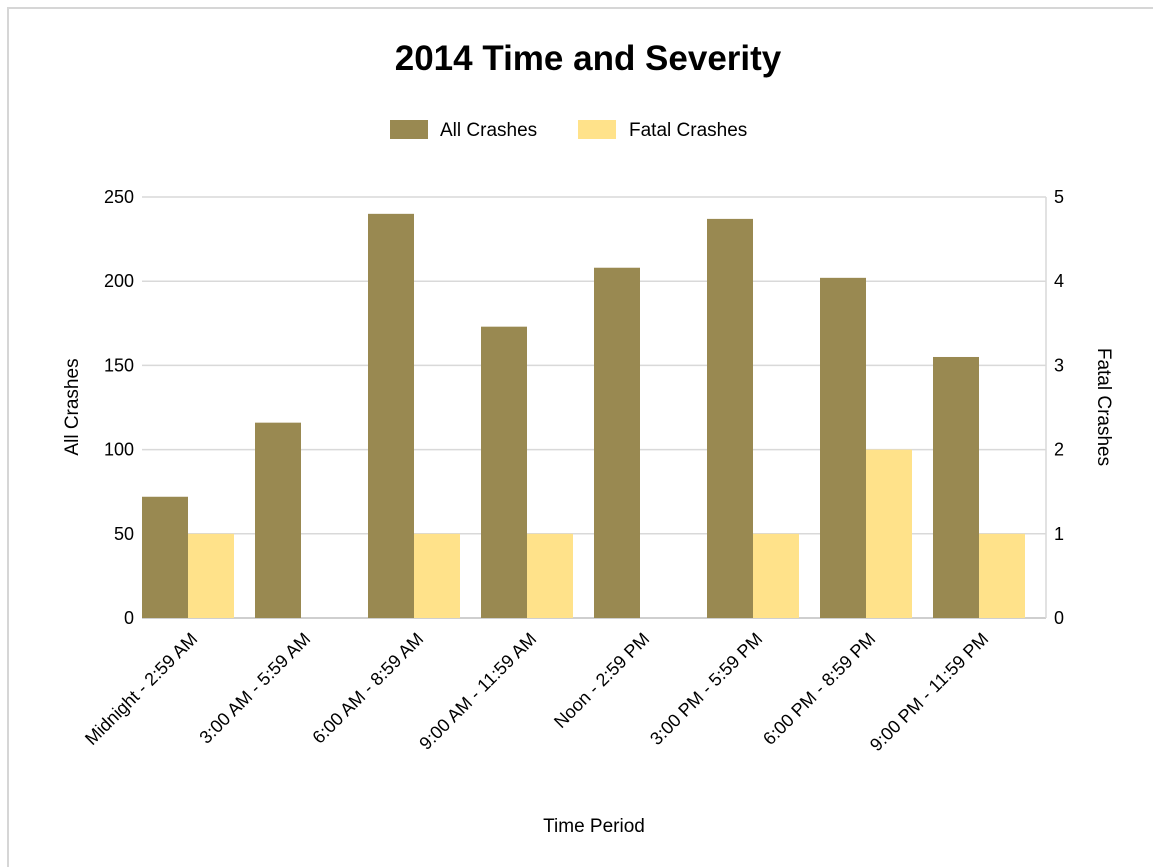 Image resolution: width=1153 pixels, height=867 pixels. What do you see at coordinates (1059, 407) in the screenshot?
I see `right-axis-ticks: 0 1 2 3 4 5` at bounding box center [1059, 407].